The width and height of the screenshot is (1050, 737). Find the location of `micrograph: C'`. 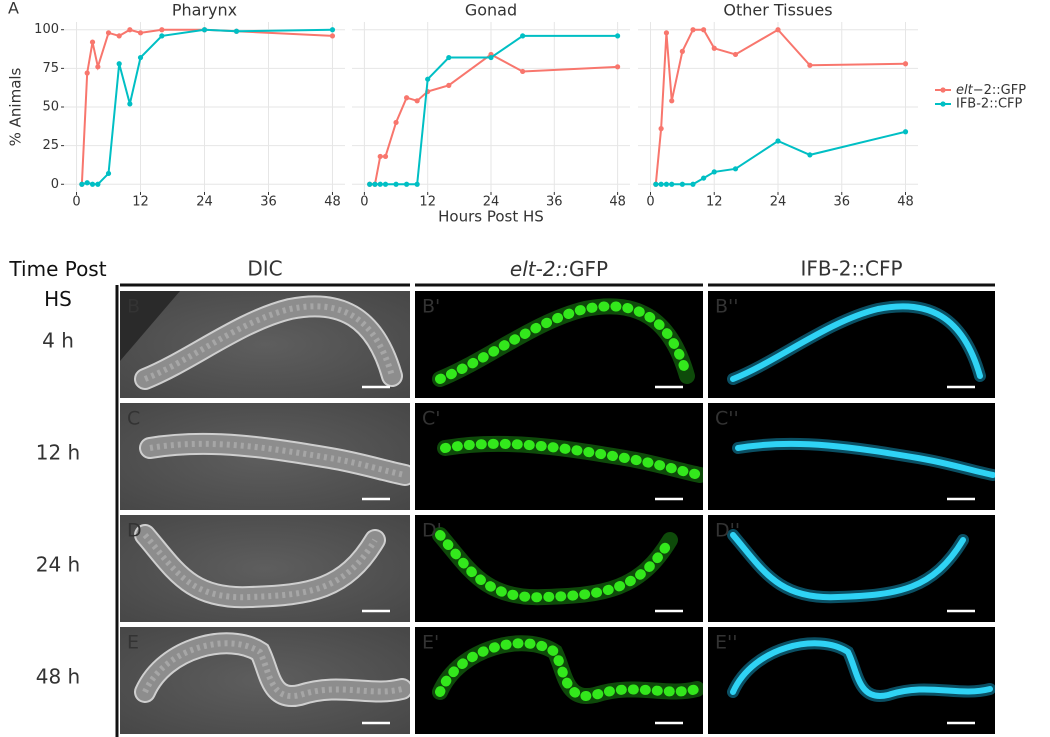

micrograph: C' is located at coordinates (559, 456).